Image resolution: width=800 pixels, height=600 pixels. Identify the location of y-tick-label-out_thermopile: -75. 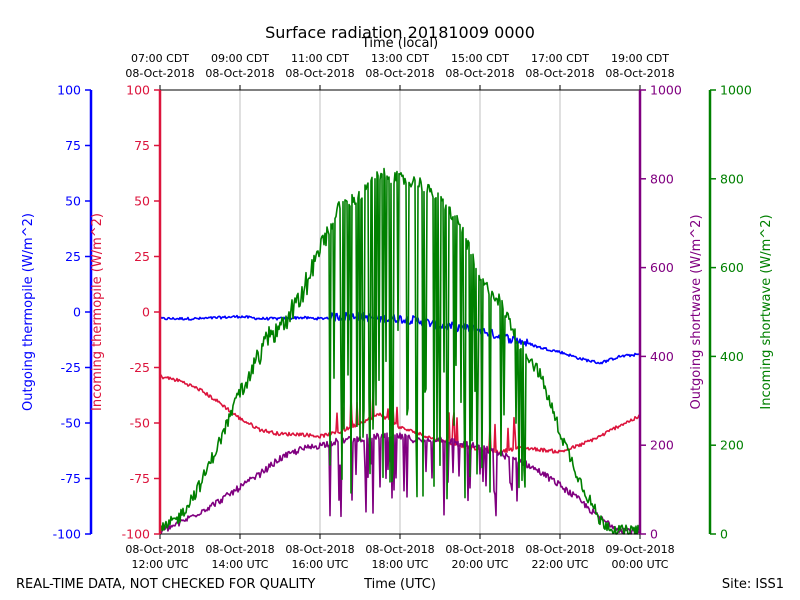
(71, 478).